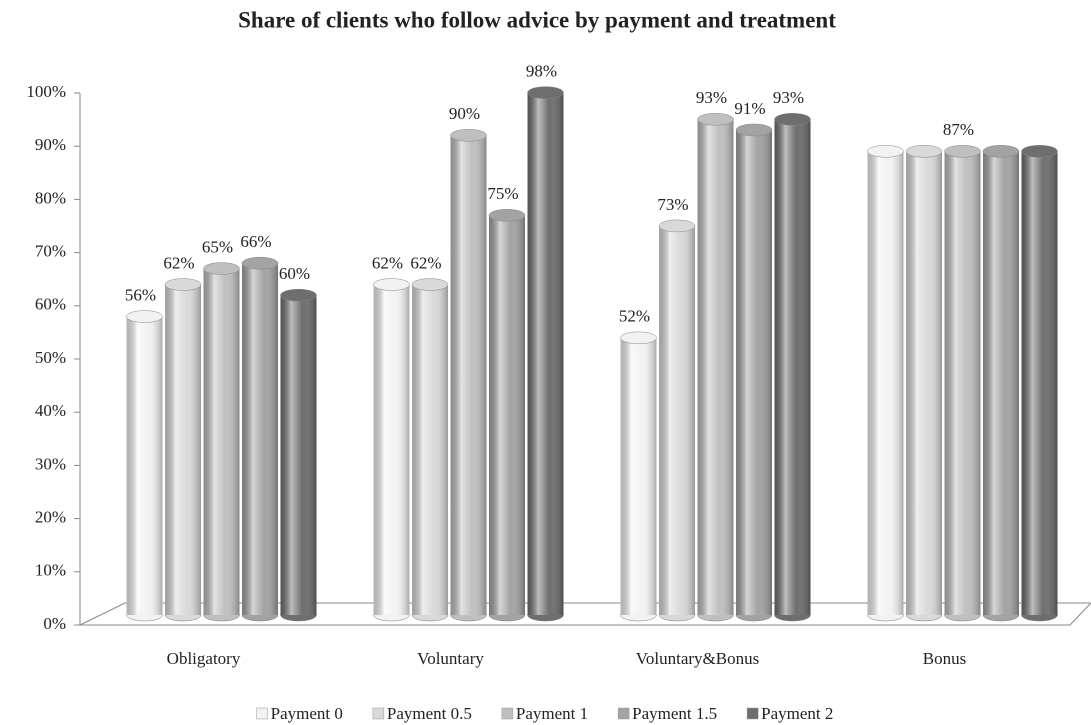 The image size is (1091, 725). I want to click on legend-label: Payment 0, so click(307, 713).